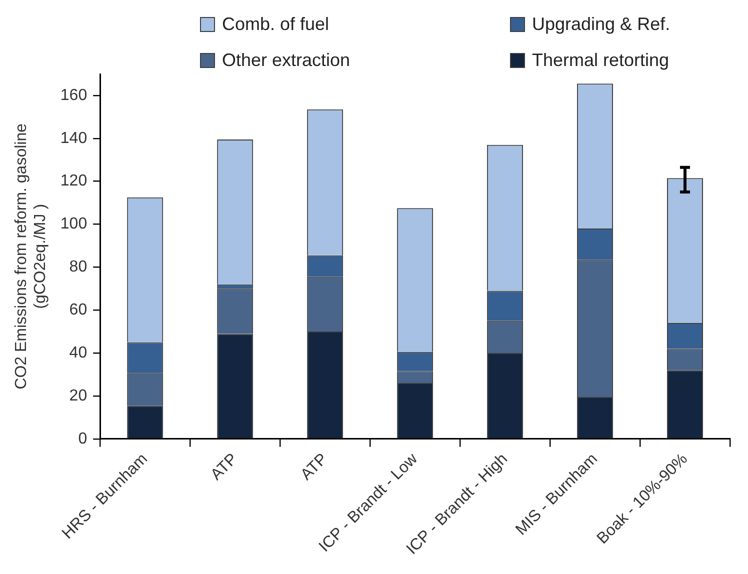 The height and width of the screenshot is (574, 748). I want to click on legend-label: Comb. of fuel, so click(276, 24).